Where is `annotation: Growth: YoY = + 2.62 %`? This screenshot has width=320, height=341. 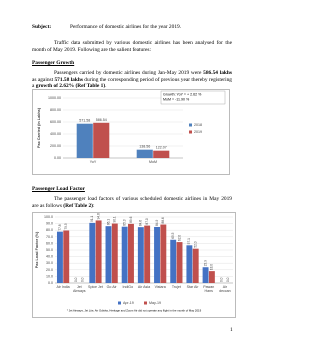
annotation: Growth: YoY = + 2.62 % is located at coordinates (182, 94).